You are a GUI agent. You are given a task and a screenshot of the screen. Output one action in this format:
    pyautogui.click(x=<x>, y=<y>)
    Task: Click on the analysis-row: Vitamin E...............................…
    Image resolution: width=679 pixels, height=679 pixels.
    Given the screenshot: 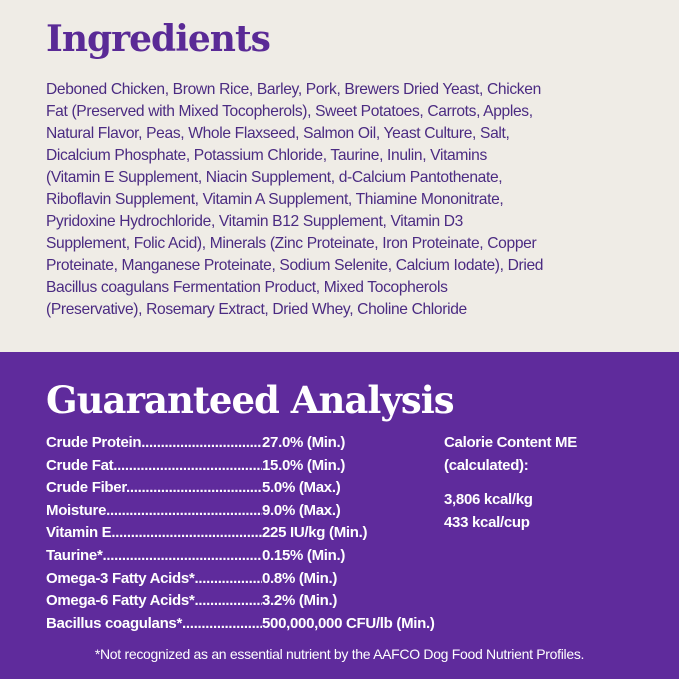 What is the action you would take?
    pyautogui.click(x=207, y=533)
    